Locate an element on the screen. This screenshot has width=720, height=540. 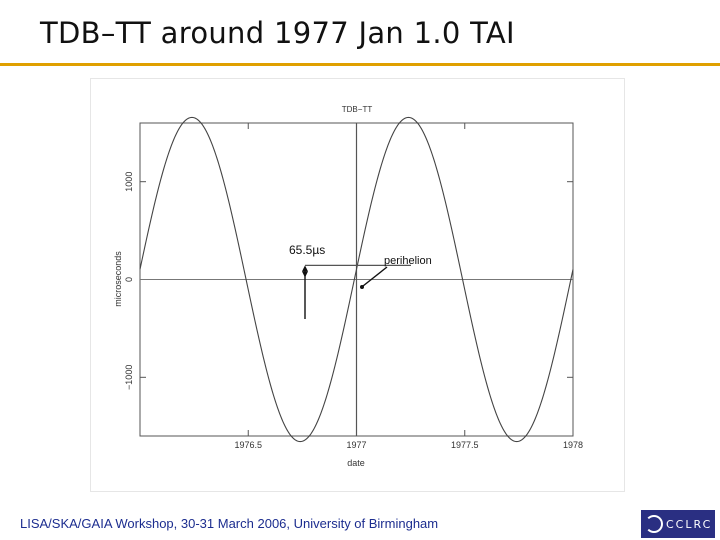
logo-text: CCLRC is located at coordinates (689, 524).